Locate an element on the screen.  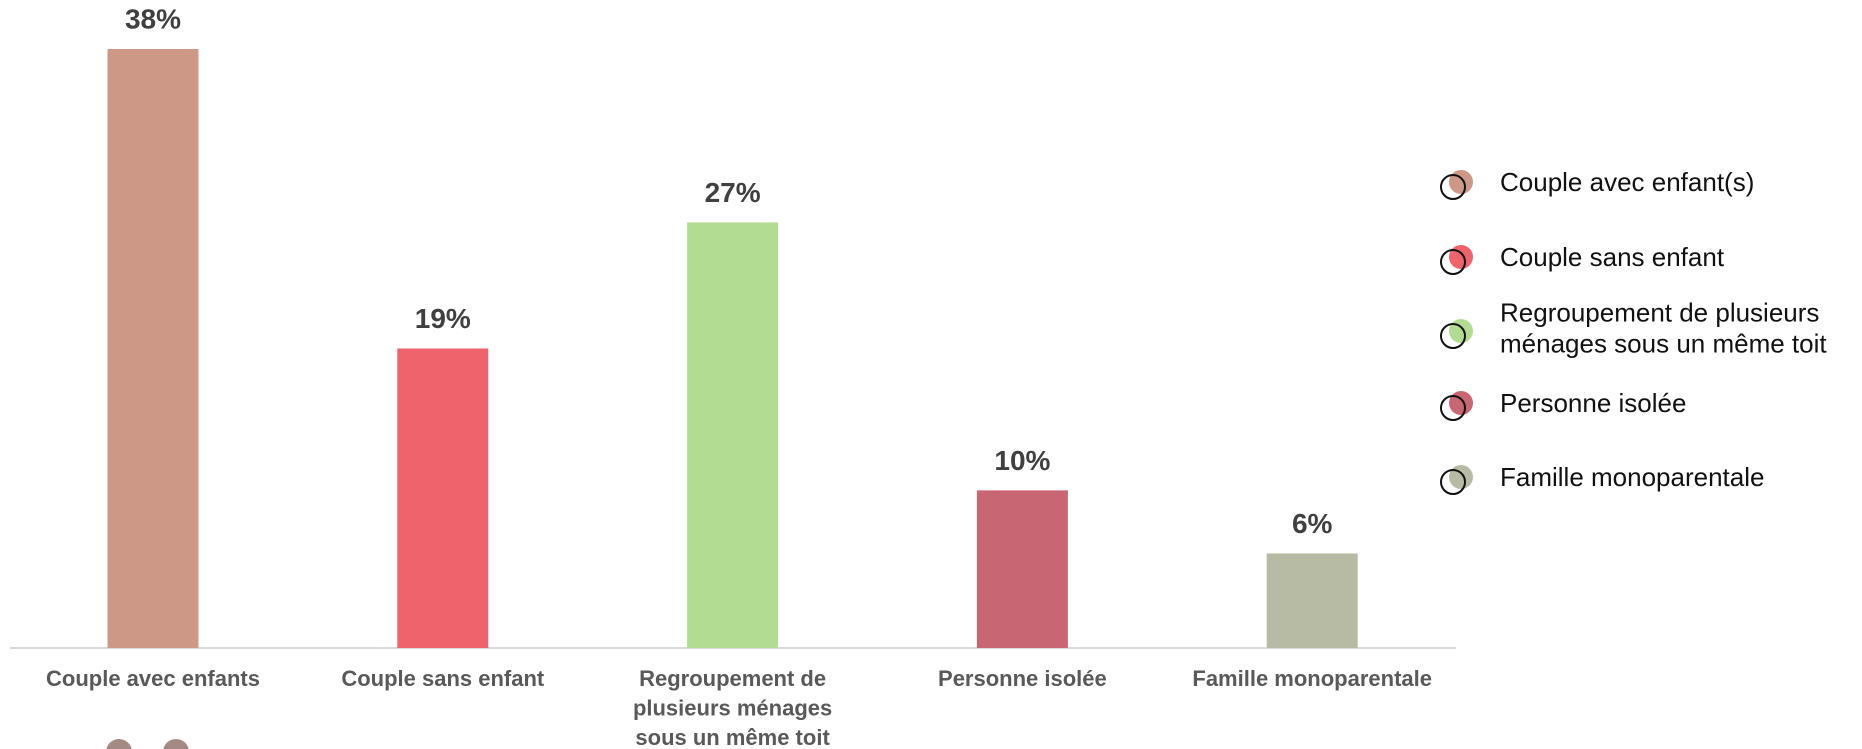
legend-label: Couple sans enfant is located at coordinates (1612, 257).